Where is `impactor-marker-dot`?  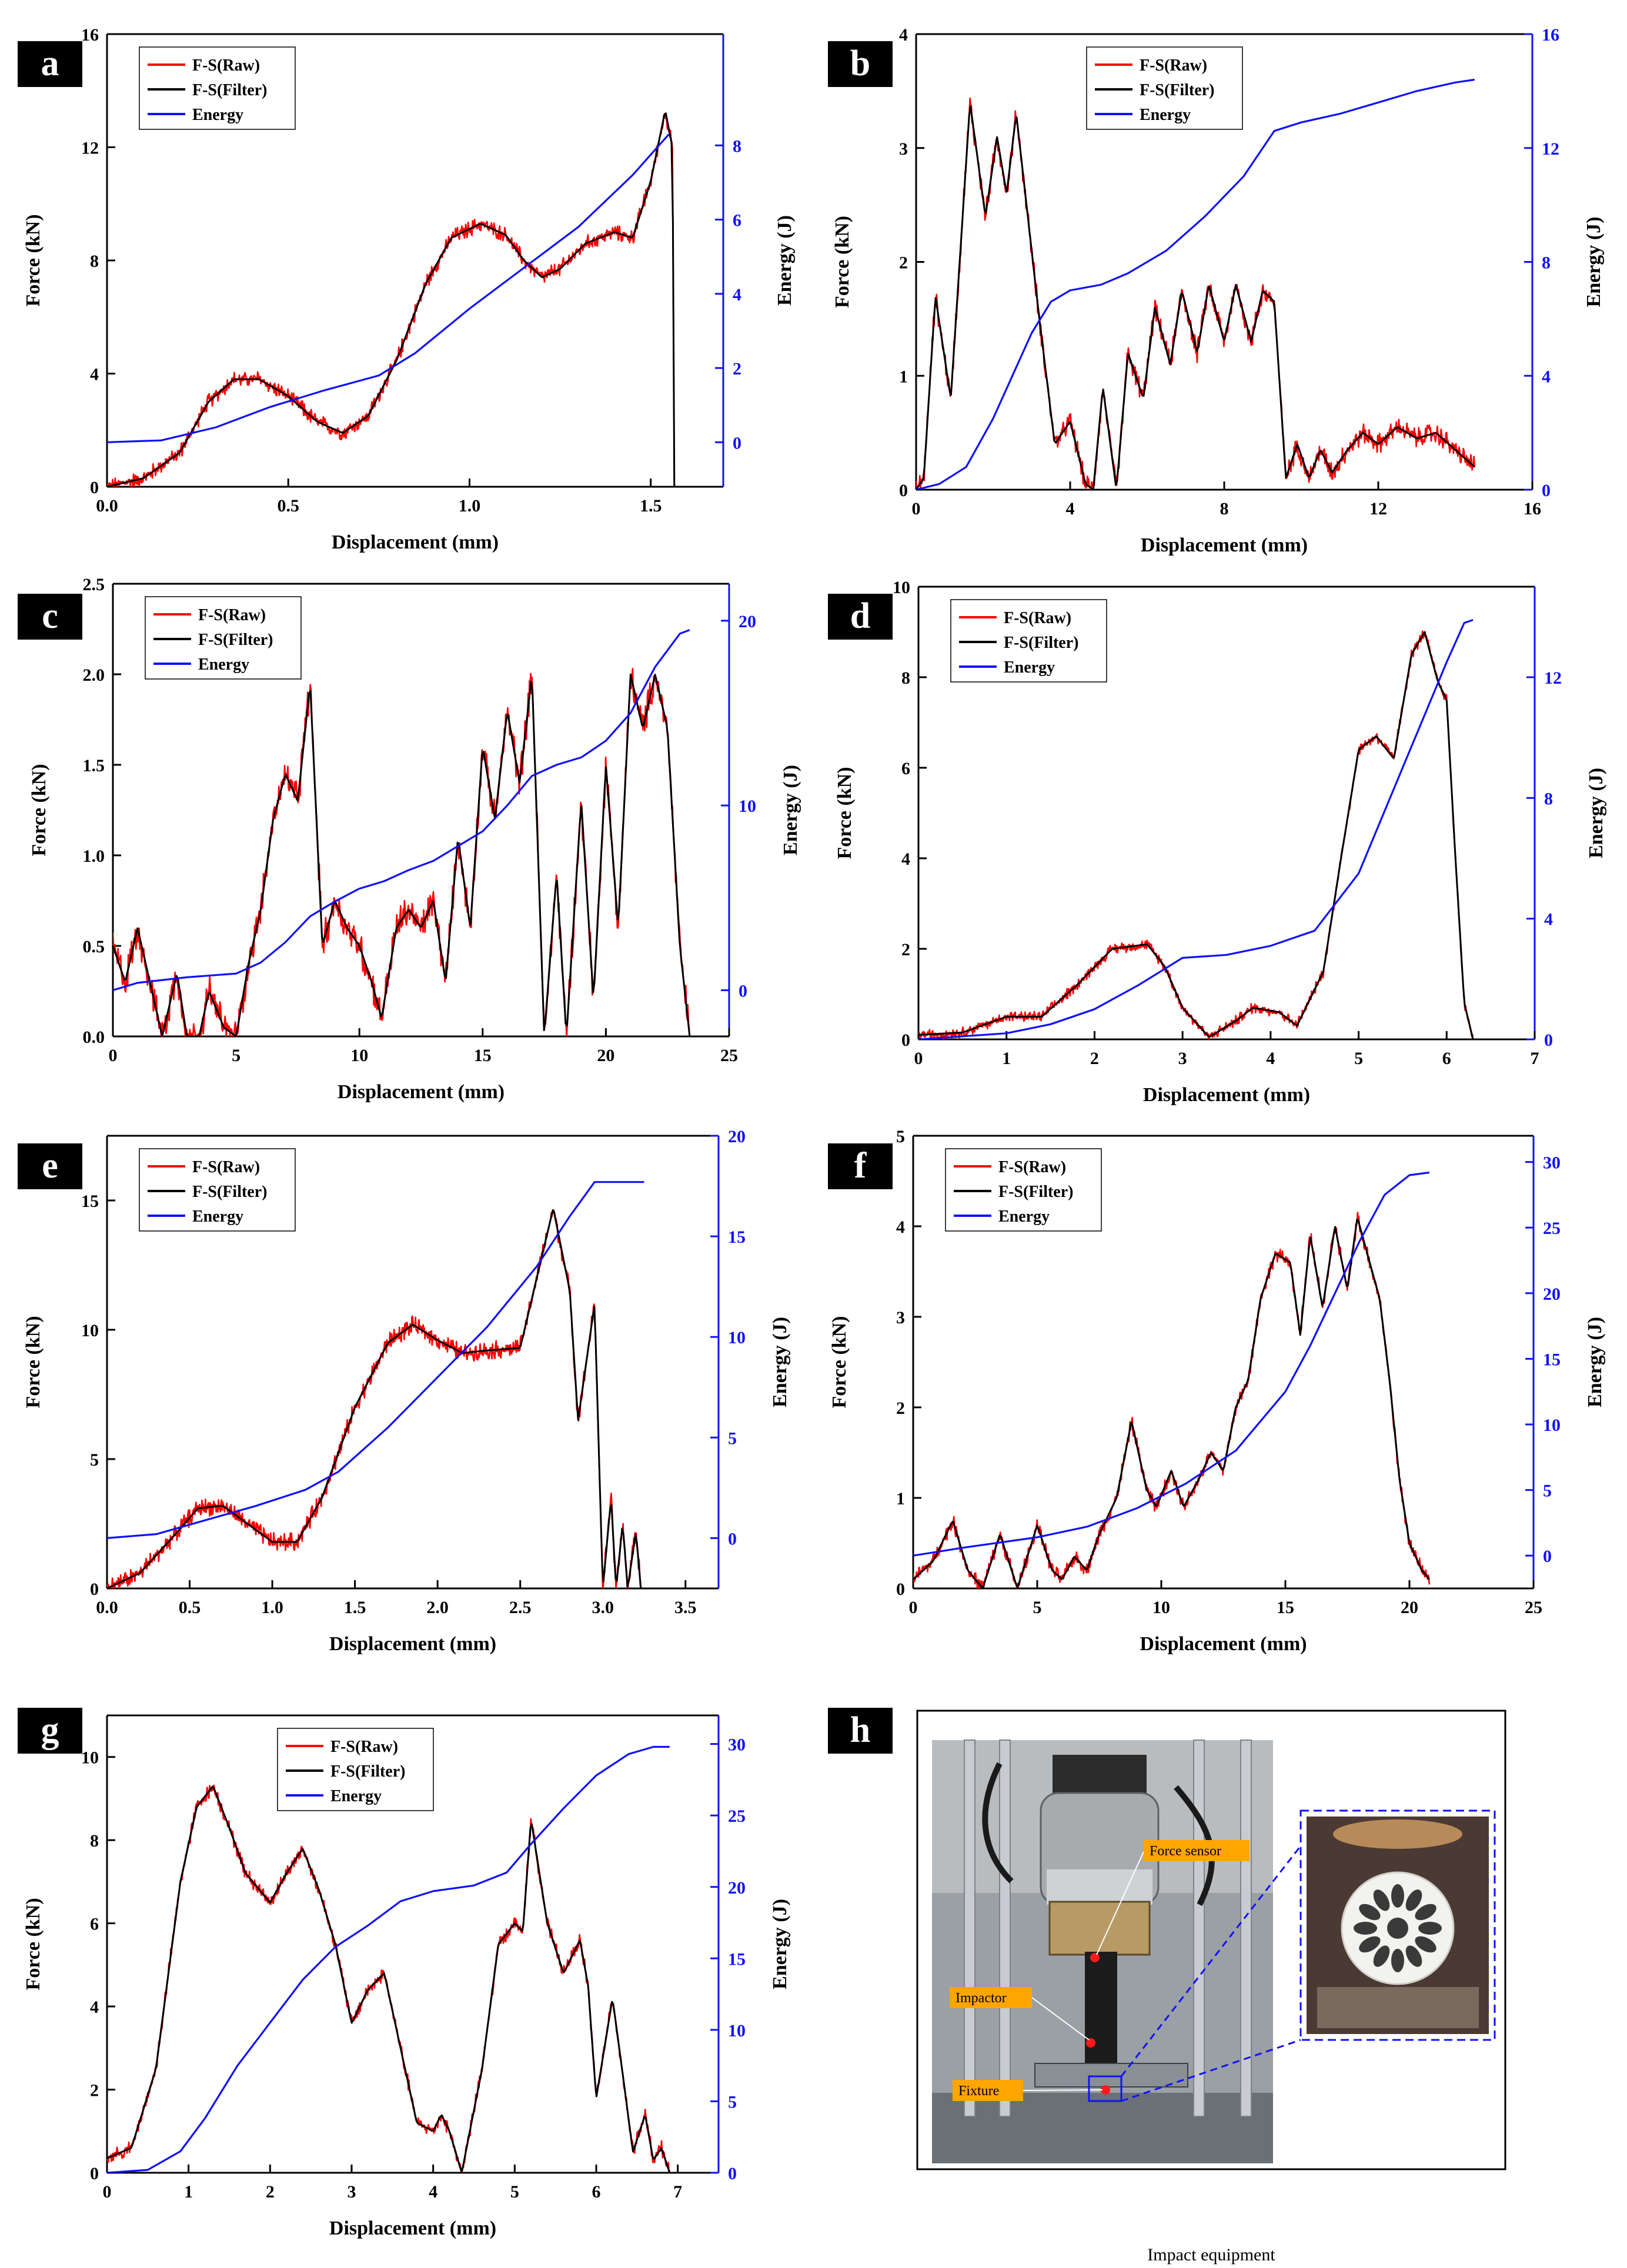
impactor-marker-dot is located at coordinates (1090, 2043).